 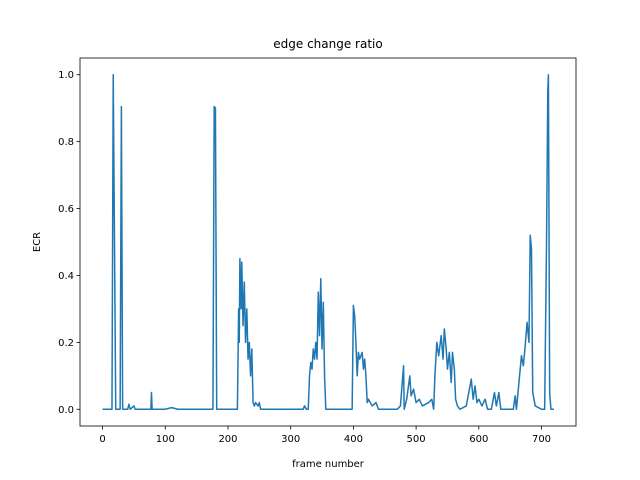 I want to click on x-tick-label: 400, so click(x=353, y=439).